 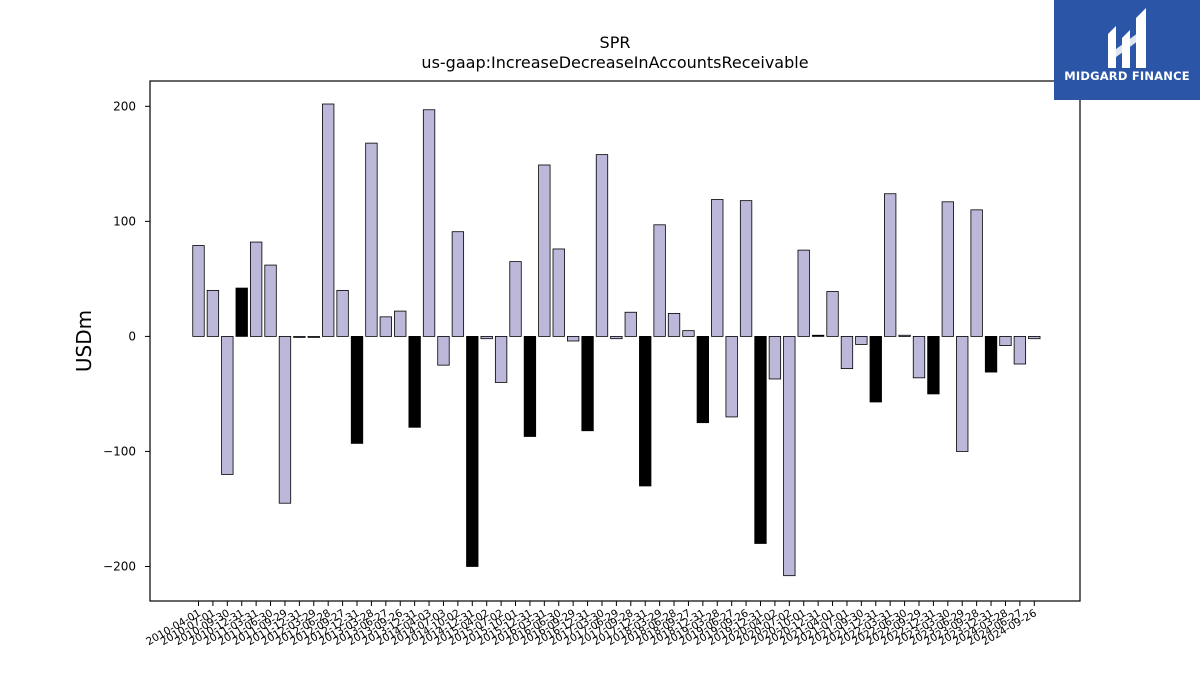 I want to click on y-tick-label: 200, so click(x=124, y=106).